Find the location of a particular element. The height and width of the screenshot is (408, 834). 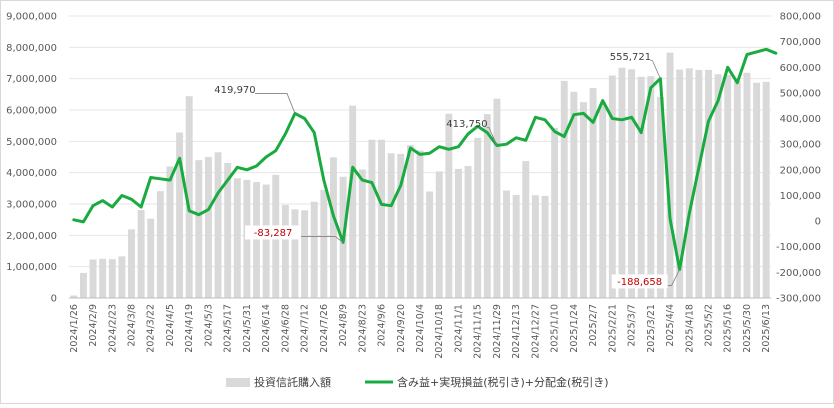

x-tick-label: 2024/3/22 is located at coordinates (151, 328).